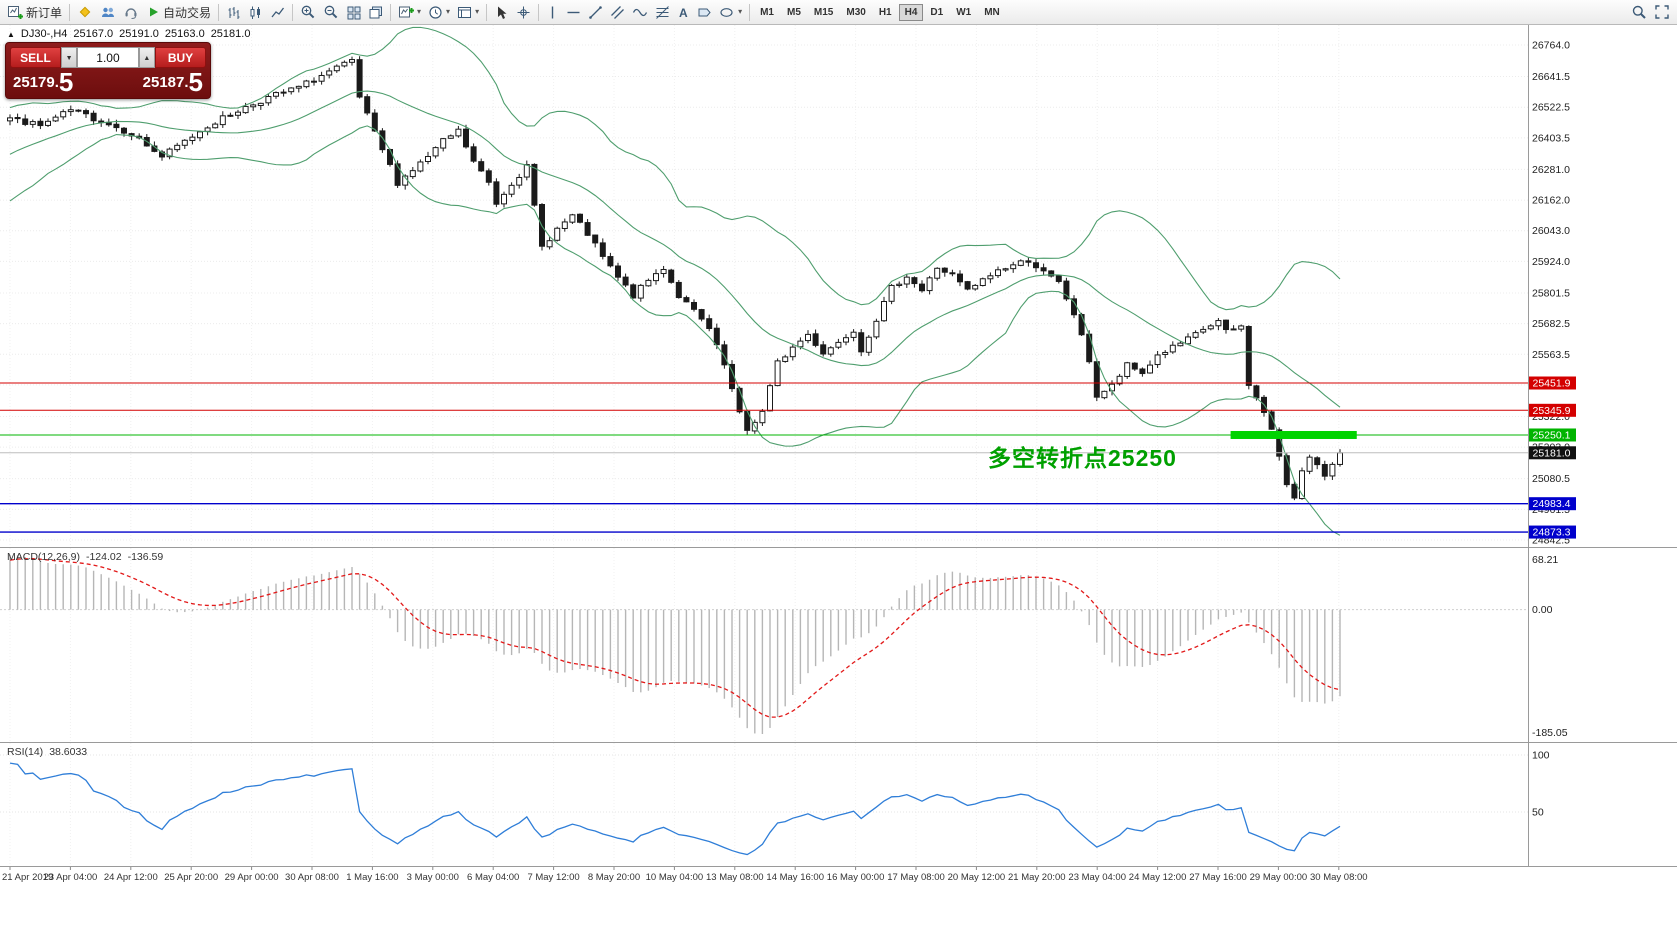 The height and width of the screenshot is (947, 1677). What do you see at coordinates (1538, 813) in the screenshot?
I see `svg-text: 50` at bounding box center [1538, 813].